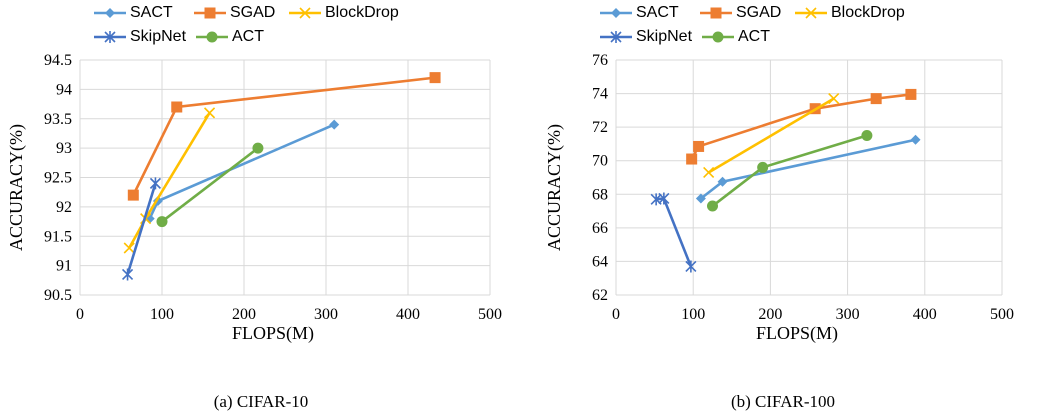  I want to click on legend-swatch-sact, so click(616, 13).